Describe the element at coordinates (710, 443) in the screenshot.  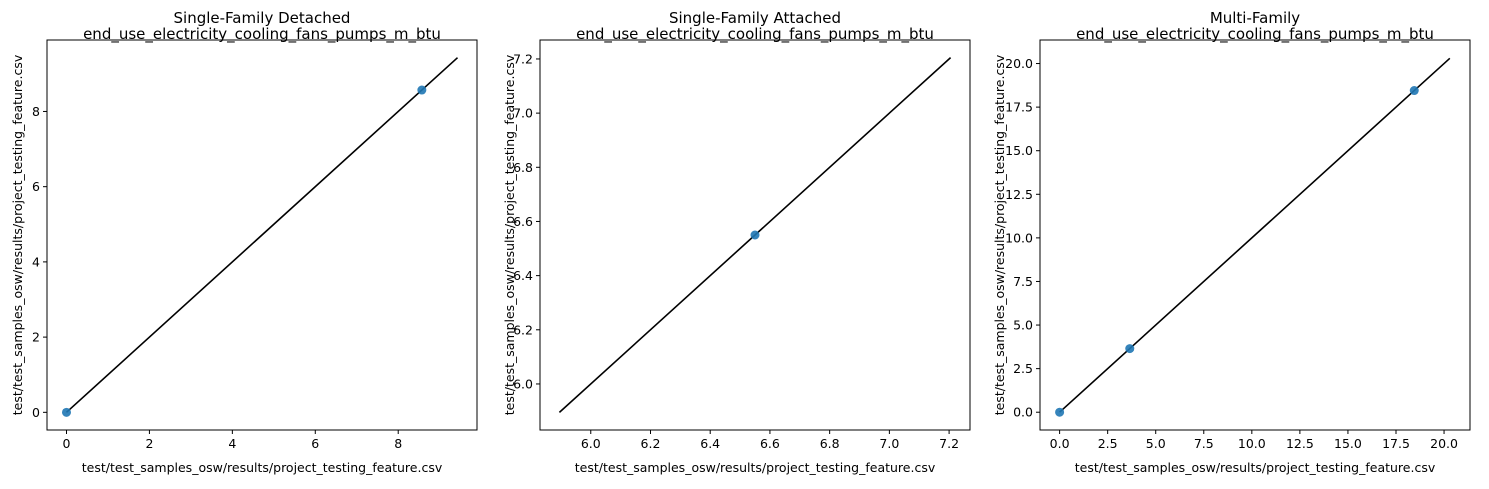
I see `x-tick-label: 6.4` at that location.